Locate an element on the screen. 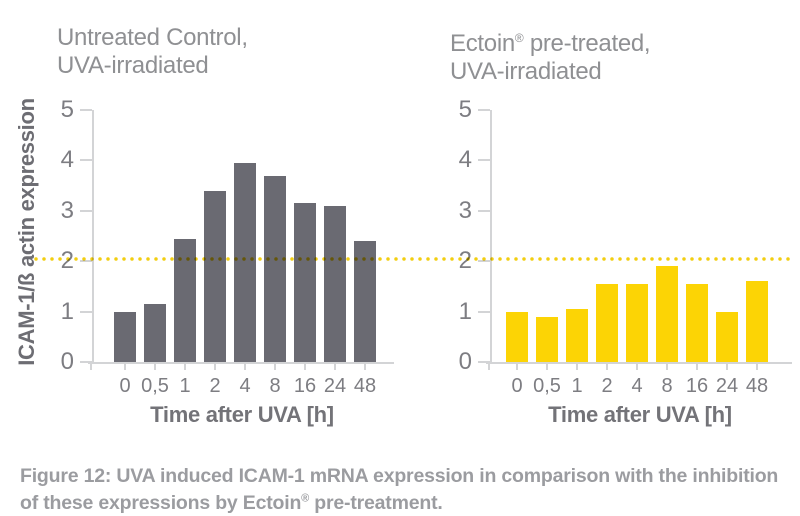 This screenshot has height=516, width=800. right-chart-title-line2: UVA-irradiated is located at coordinates (526, 71).